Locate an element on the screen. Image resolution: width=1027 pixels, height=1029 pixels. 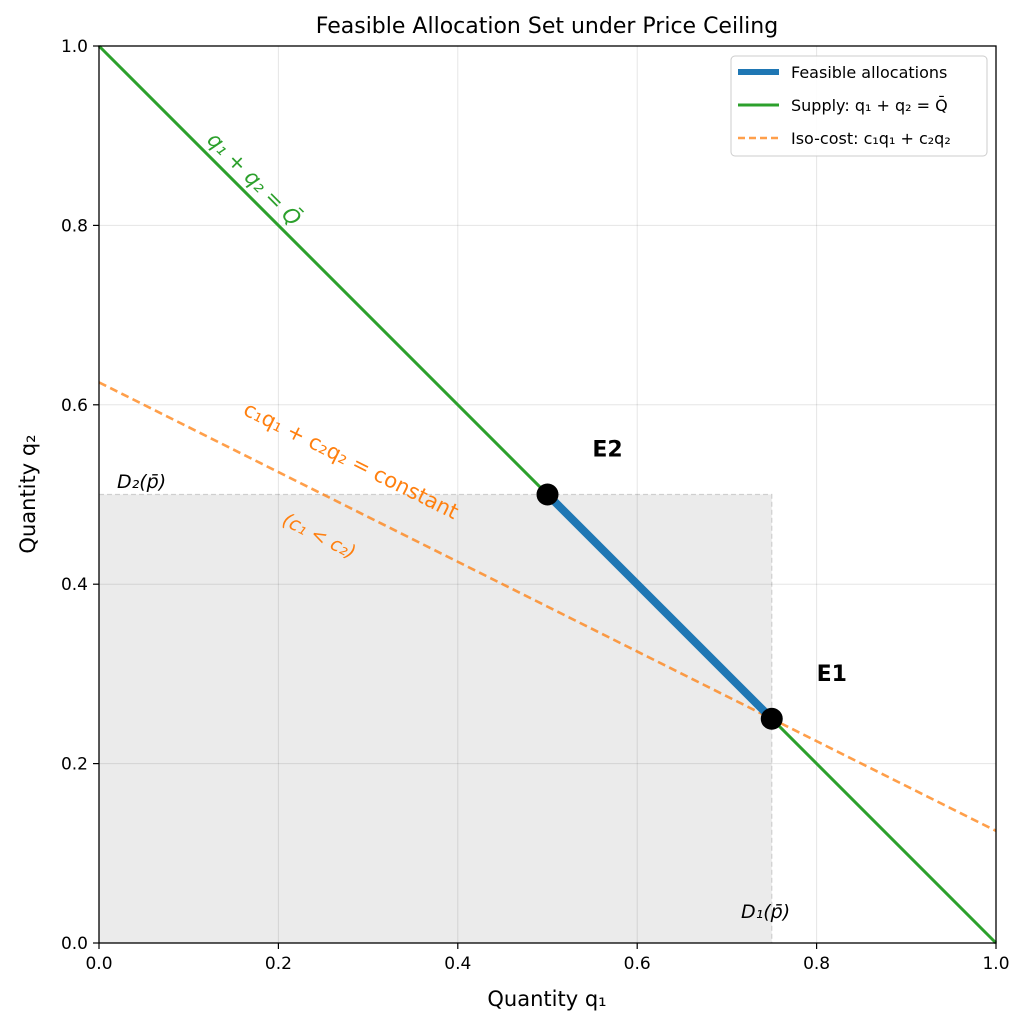
legend-box is located at coordinates (859, 106).